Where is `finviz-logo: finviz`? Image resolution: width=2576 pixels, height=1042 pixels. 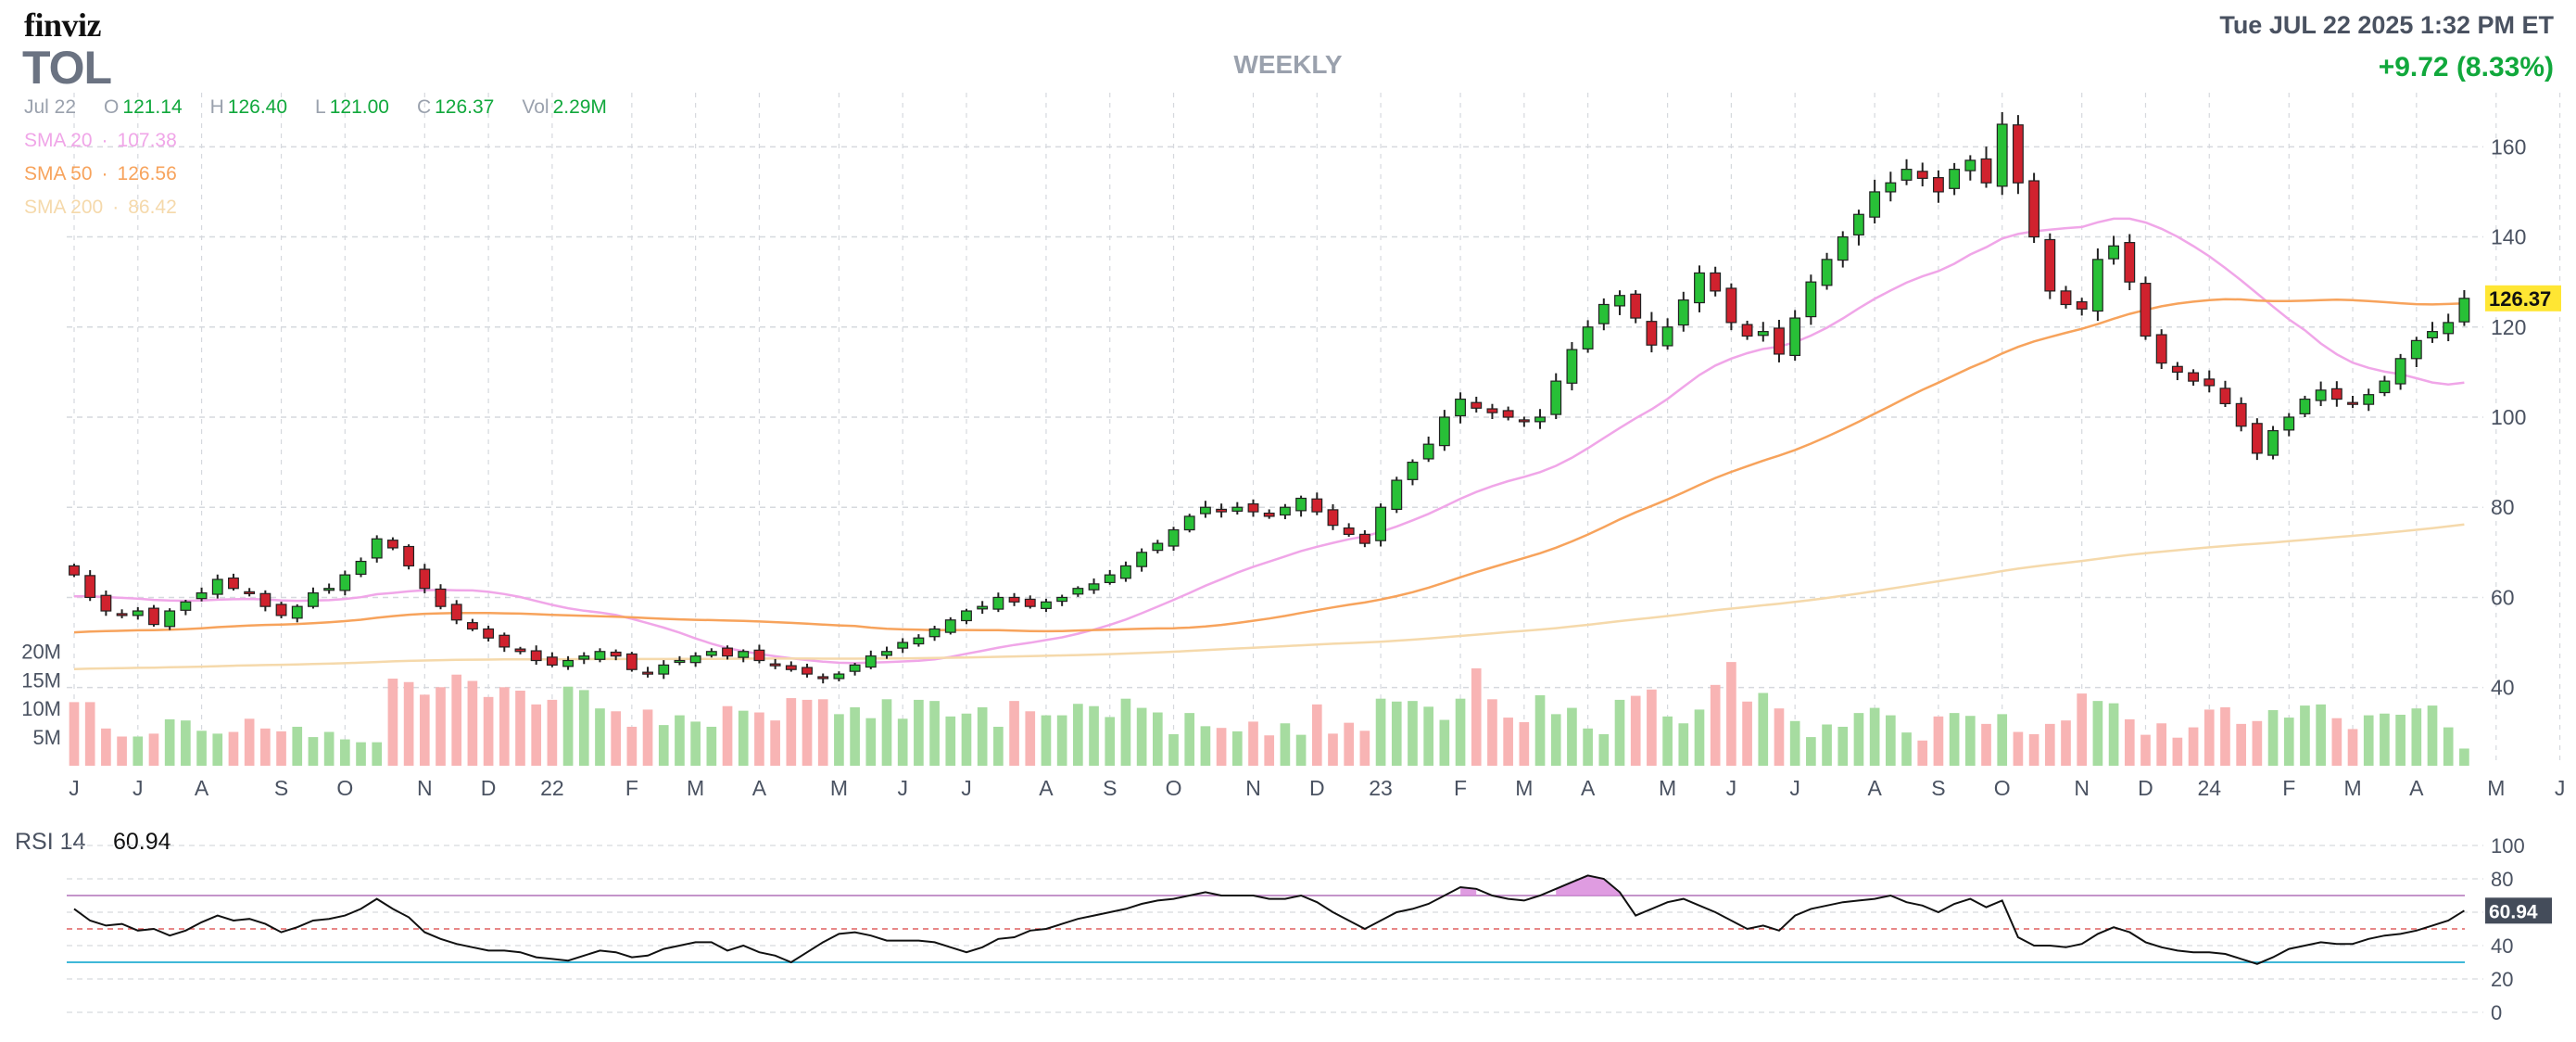
finviz-logo: finviz is located at coordinates (63, 25).